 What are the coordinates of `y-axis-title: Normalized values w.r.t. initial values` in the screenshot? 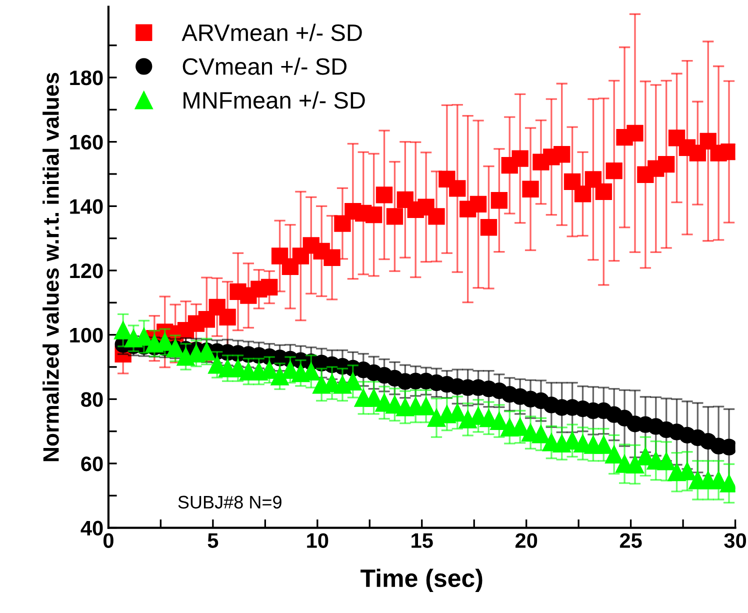 It's located at (50, 267).